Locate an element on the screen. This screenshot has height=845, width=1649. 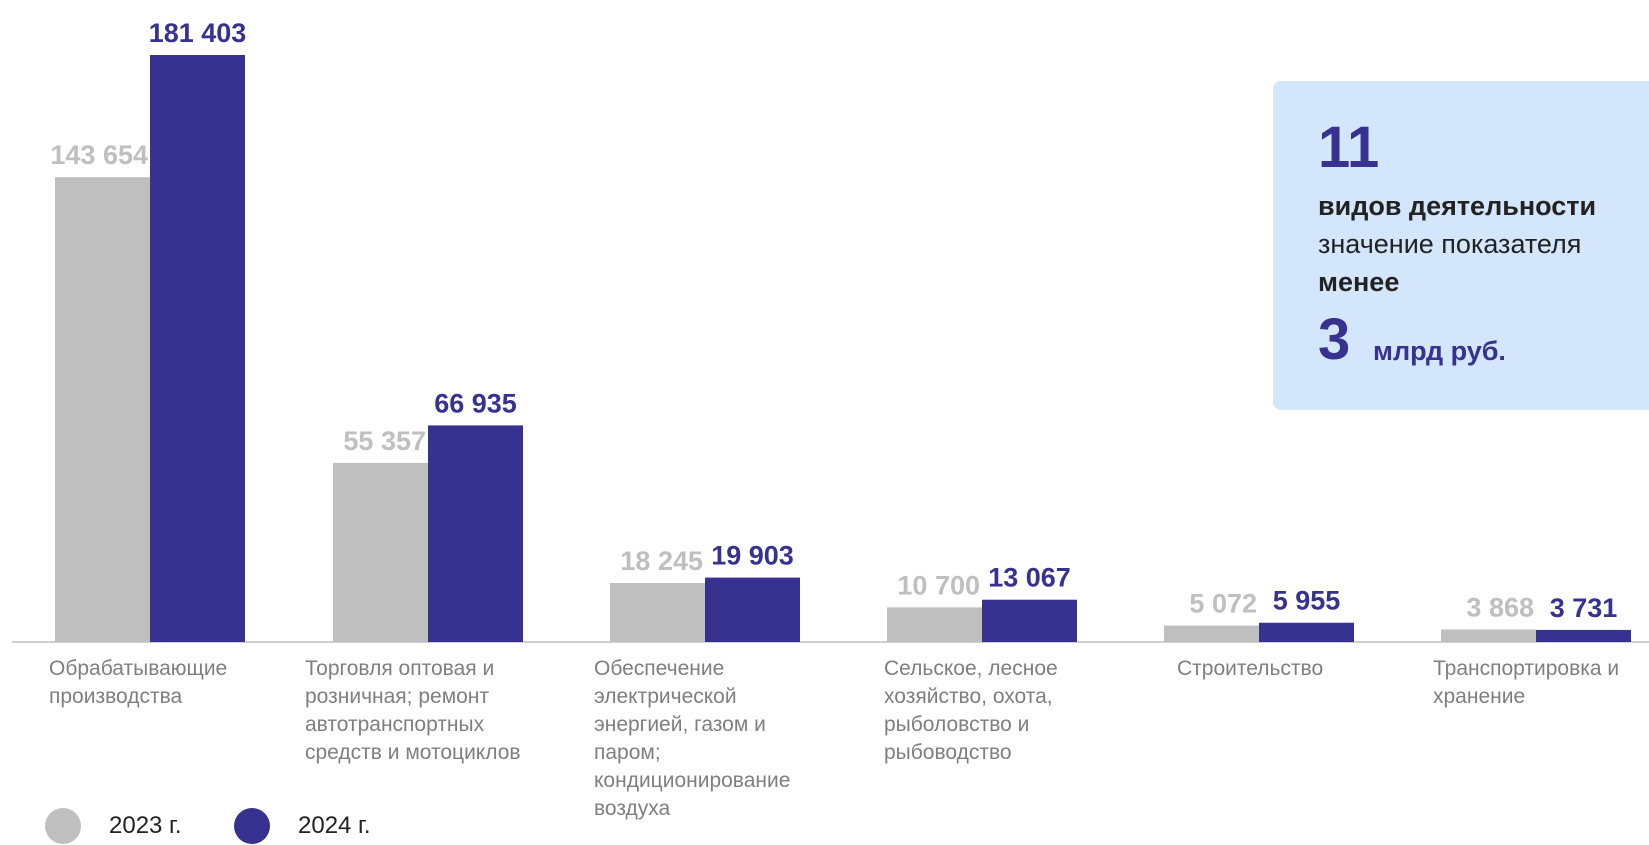
callout-line-activities: видов деятельности is located at coordinates (1457, 206).